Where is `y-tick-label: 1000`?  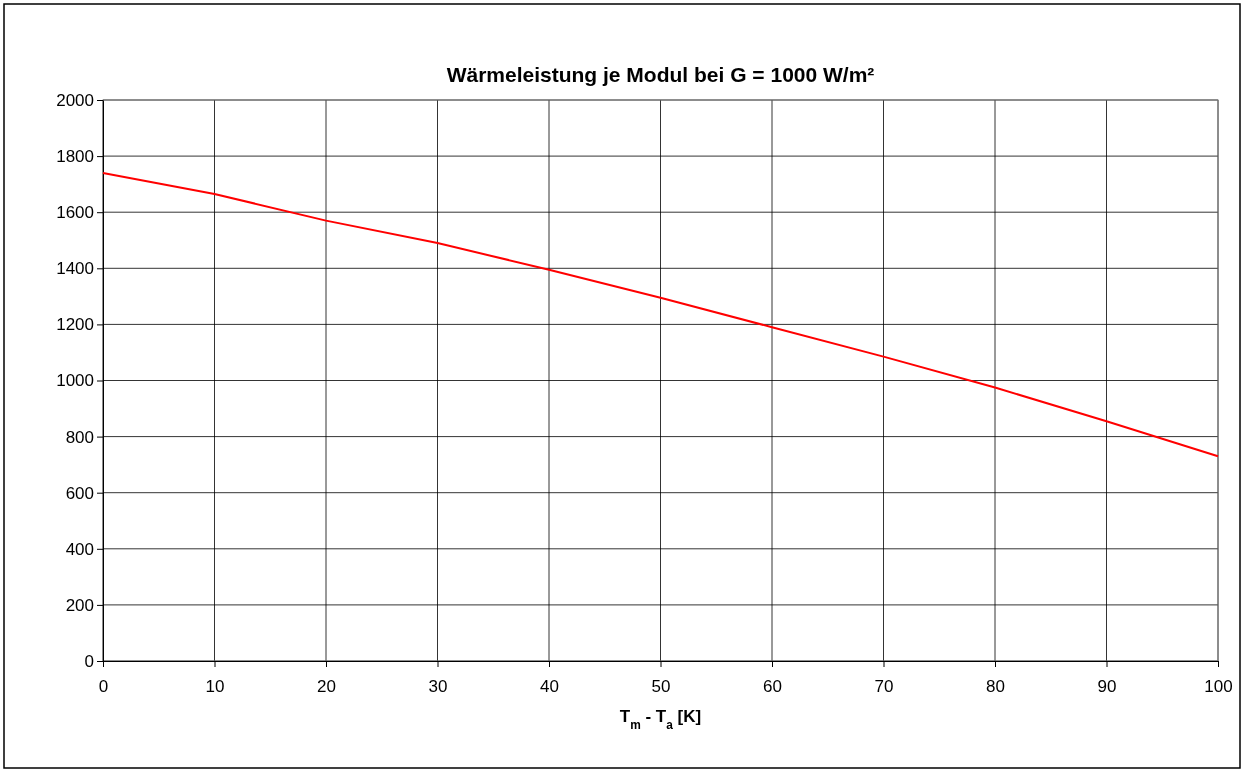 y-tick-label: 1000 is located at coordinates (75, 381).